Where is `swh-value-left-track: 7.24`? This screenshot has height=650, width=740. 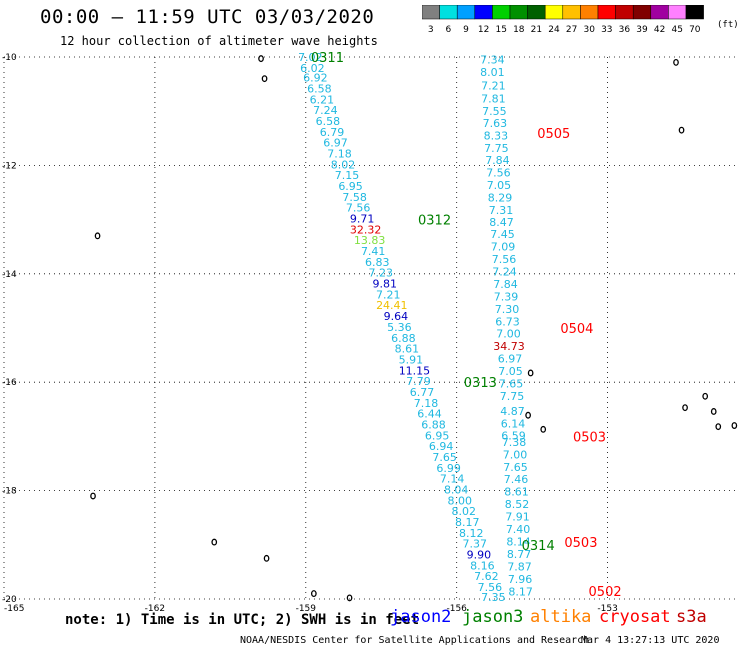 swh-value-left-track: 7.24 is located at coordinates (325, 110).